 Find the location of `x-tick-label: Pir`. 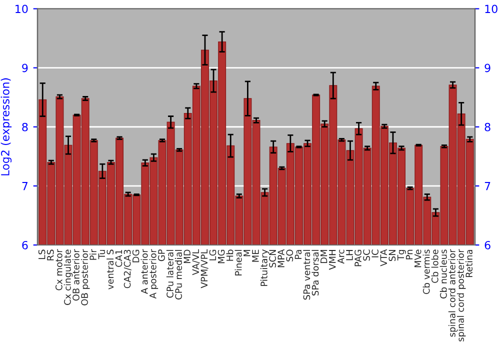

x-tick-label: Pir is located at coordinates (93, 254).